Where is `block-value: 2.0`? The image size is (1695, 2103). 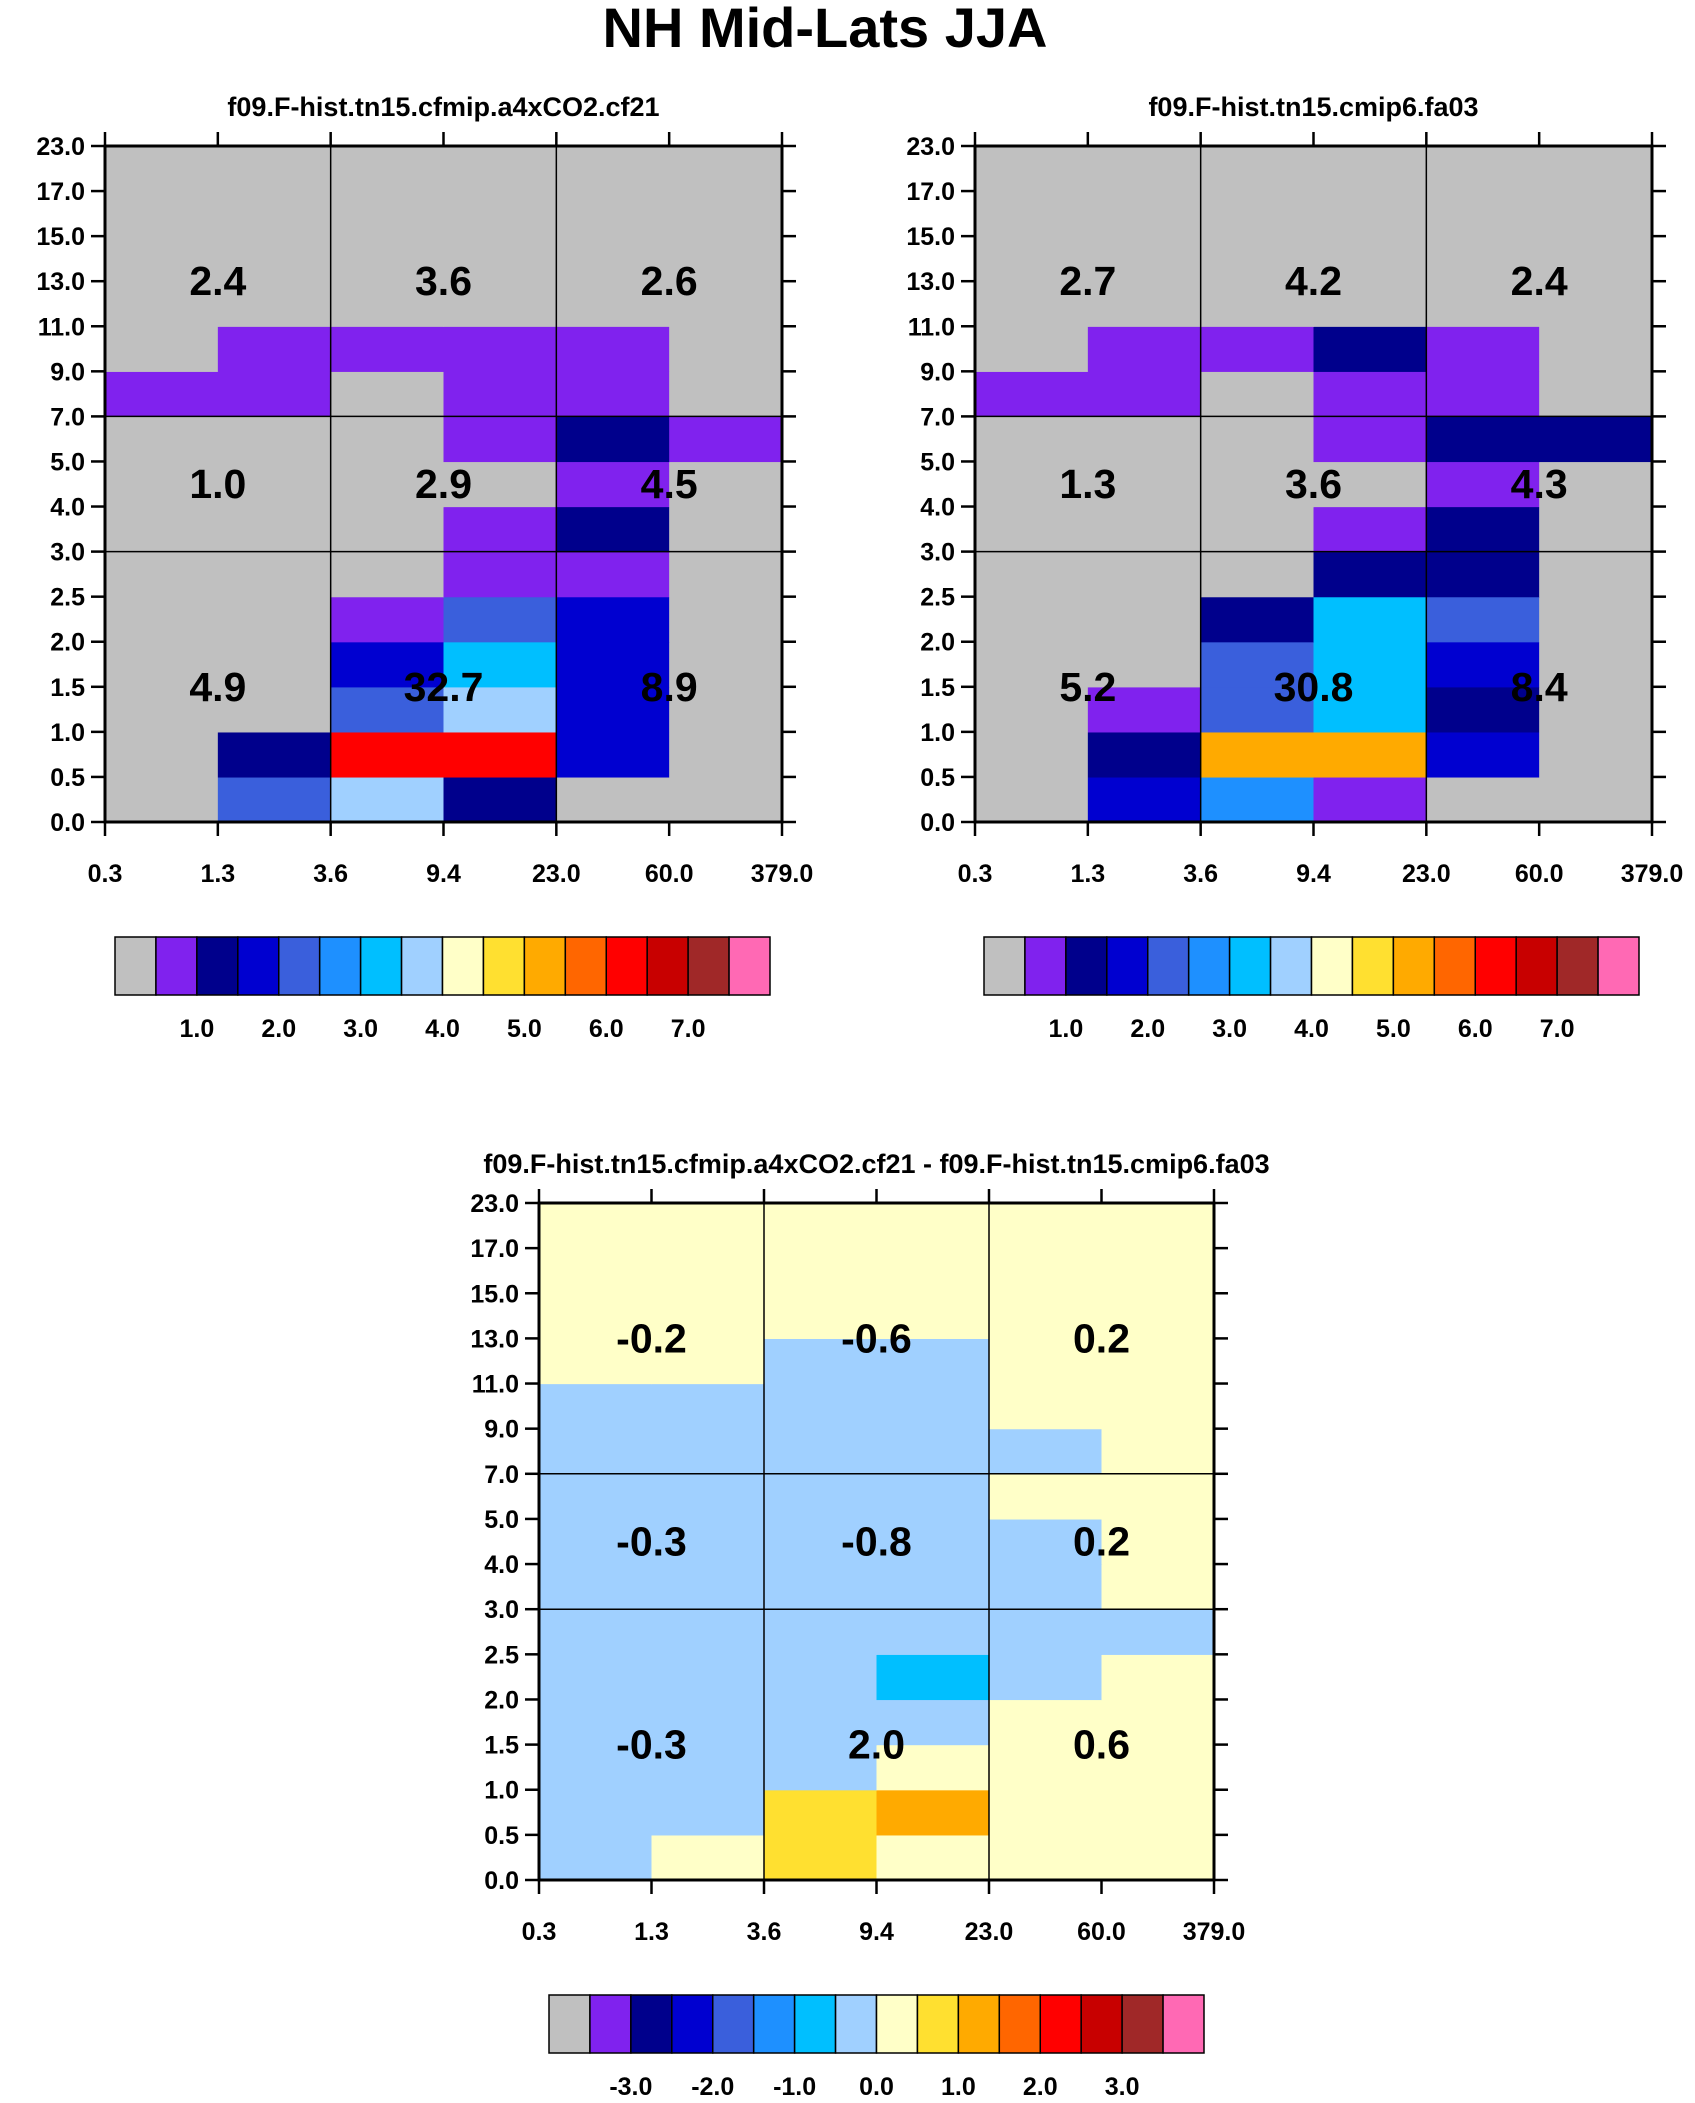
block-value: 2.0 is located at coordinates (876, 1745).